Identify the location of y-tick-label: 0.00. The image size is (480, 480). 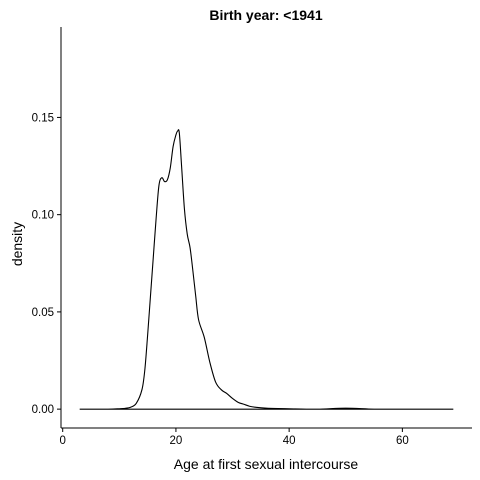
(43, 410).